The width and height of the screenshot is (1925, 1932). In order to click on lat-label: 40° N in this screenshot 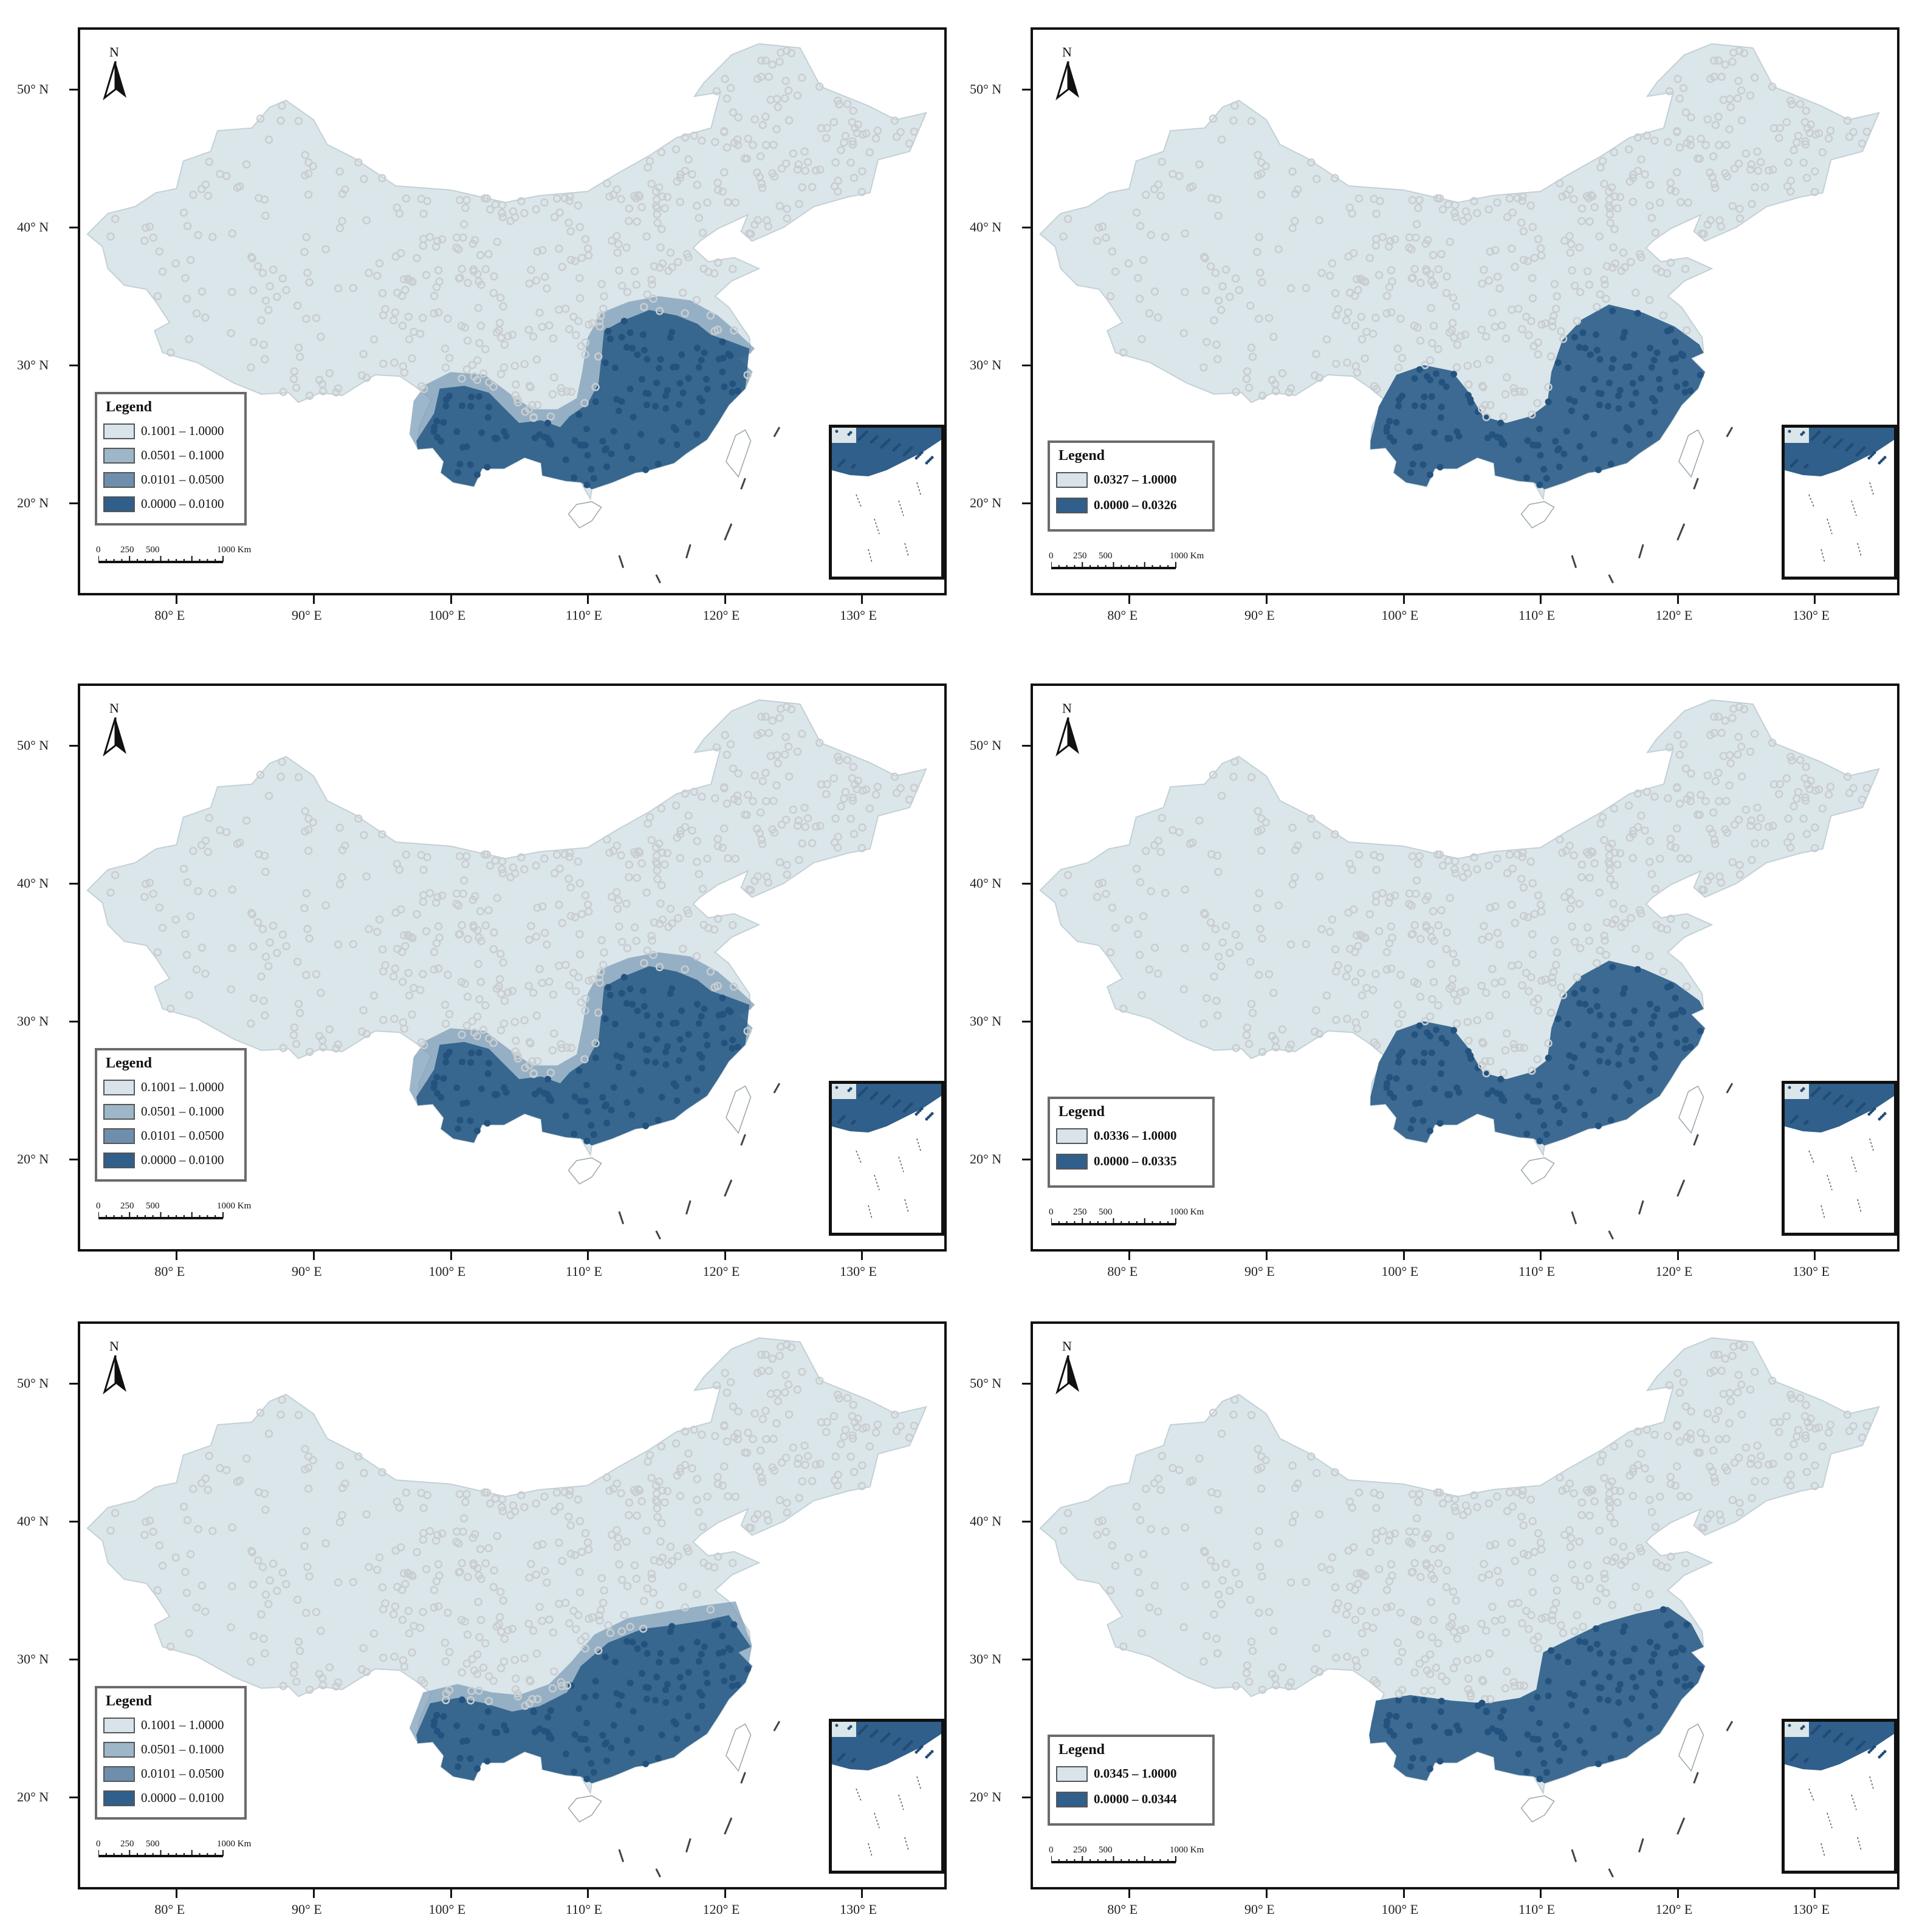, I will do `click(986, 227)`.